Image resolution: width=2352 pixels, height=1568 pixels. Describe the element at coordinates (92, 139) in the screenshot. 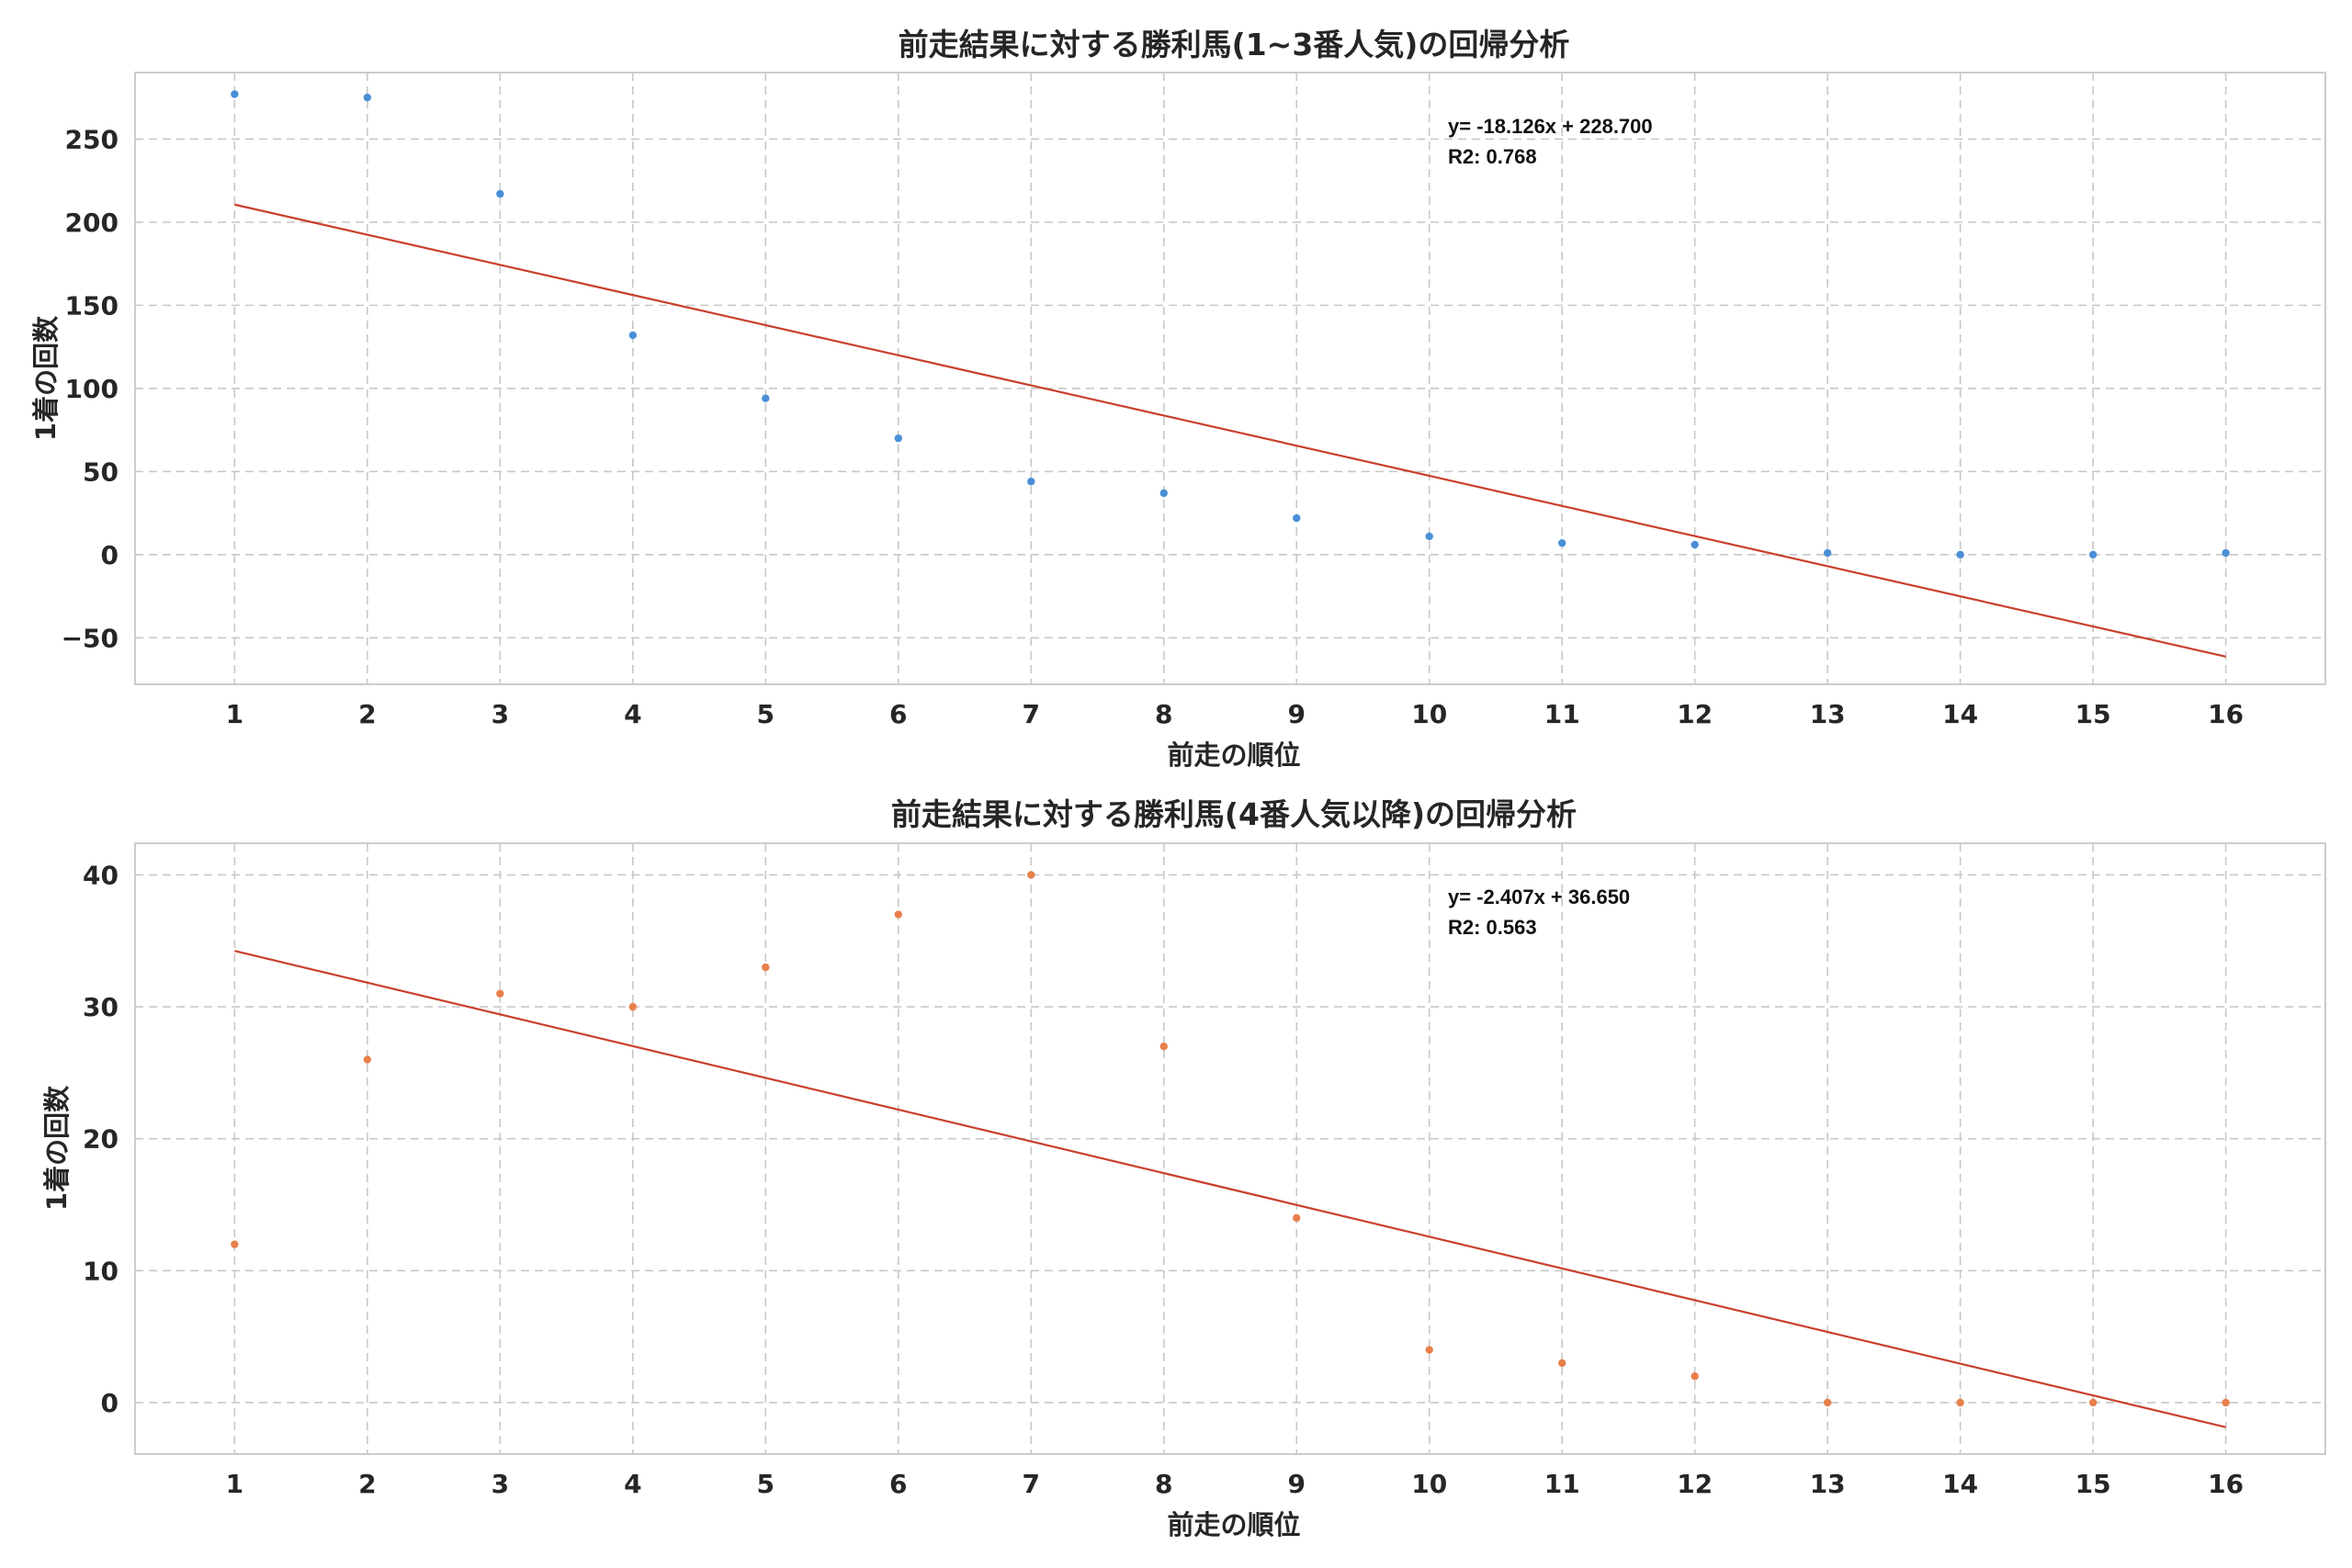

I see `y-tick-label: 250` at that location.